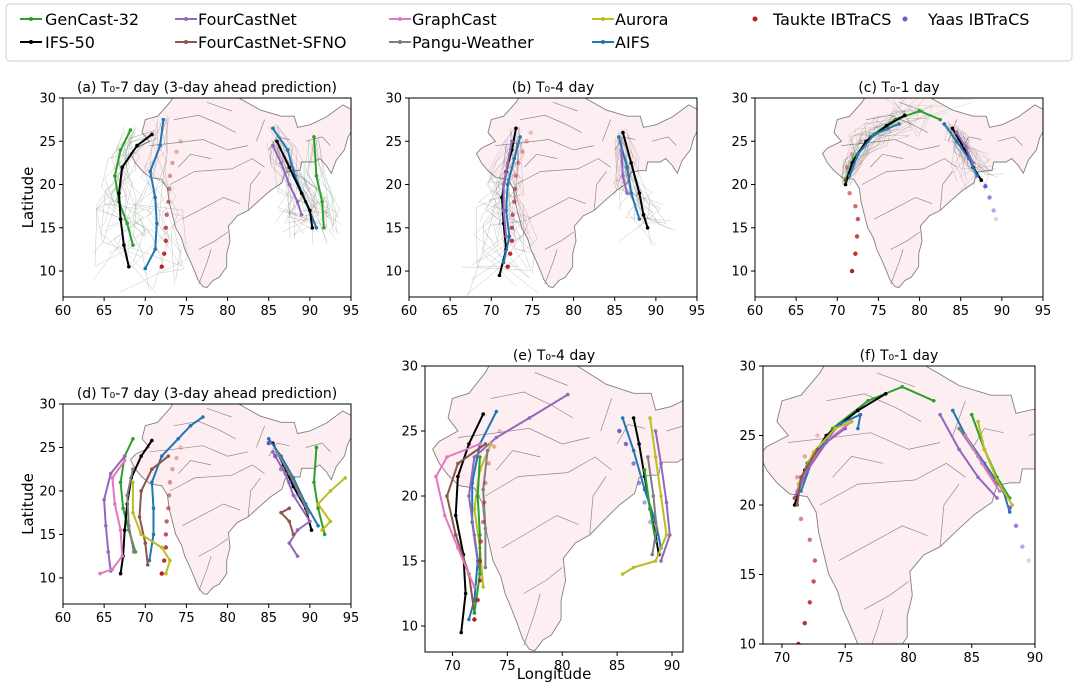 This screenshot has width=1079, height=687. Describe the element at coordinates (224, 499) in the screenshot. I see `map-layer` at that location.